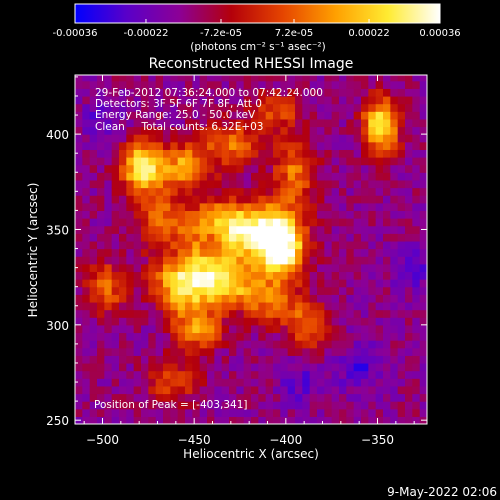 The image size is (500, 500). I want to click on annotation-energy-range: Energy Range: 25.0 - 50.0 keV, so click(175, 115).